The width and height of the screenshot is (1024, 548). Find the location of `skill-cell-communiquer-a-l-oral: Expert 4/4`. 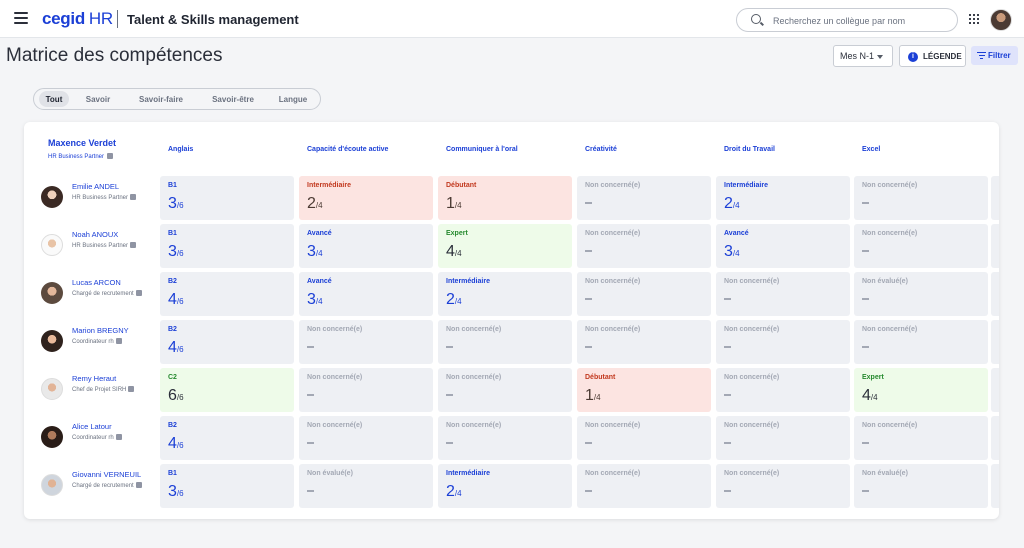

skill-cell-communiquer-a-l-oral: Expert 4/4 is located at coordinates (505, 246).